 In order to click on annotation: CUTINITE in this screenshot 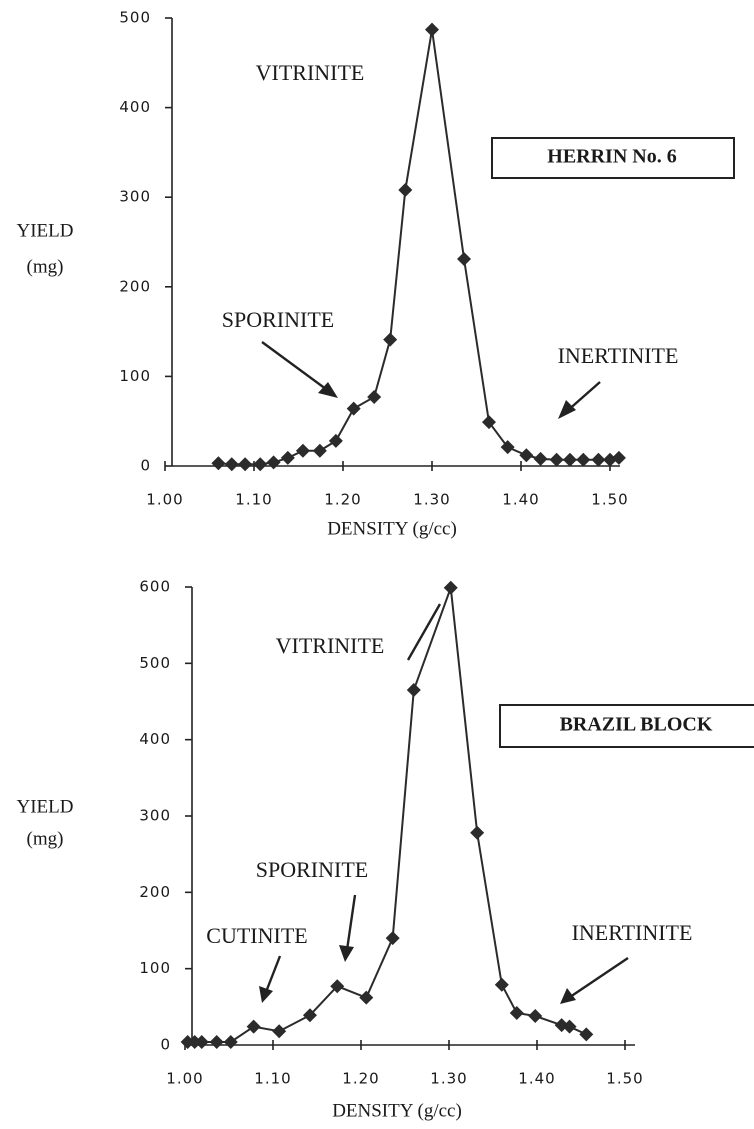, I will do `click(256, 935)`.